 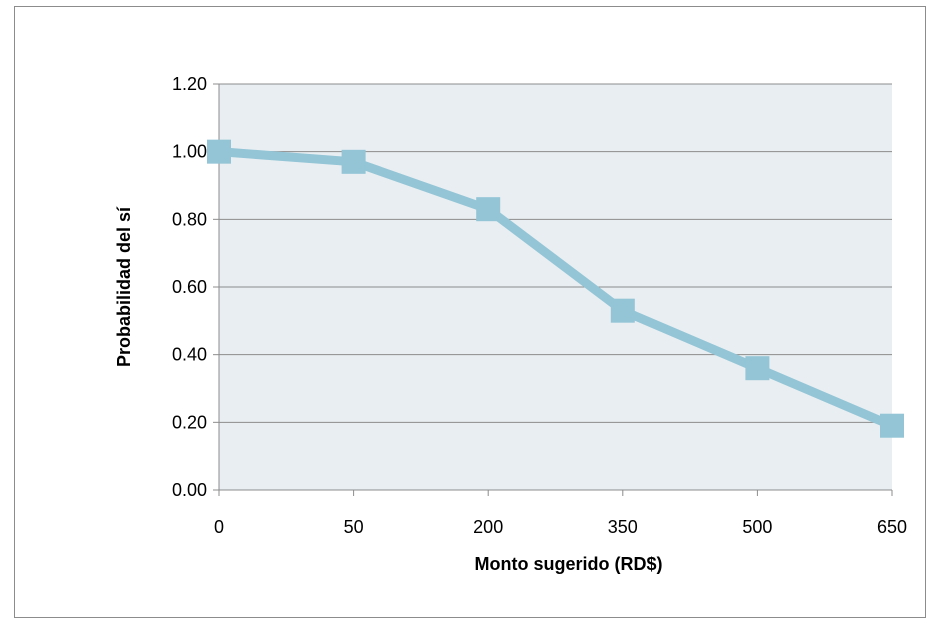 I want to click on y-tick-label: 1.00, so click(x=189, y=152).